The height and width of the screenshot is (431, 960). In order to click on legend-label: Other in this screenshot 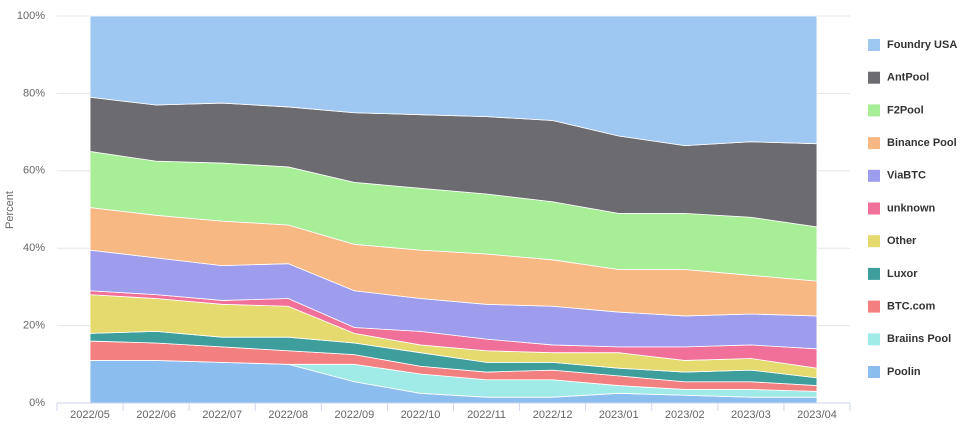, I will do `click(902, 241)`.